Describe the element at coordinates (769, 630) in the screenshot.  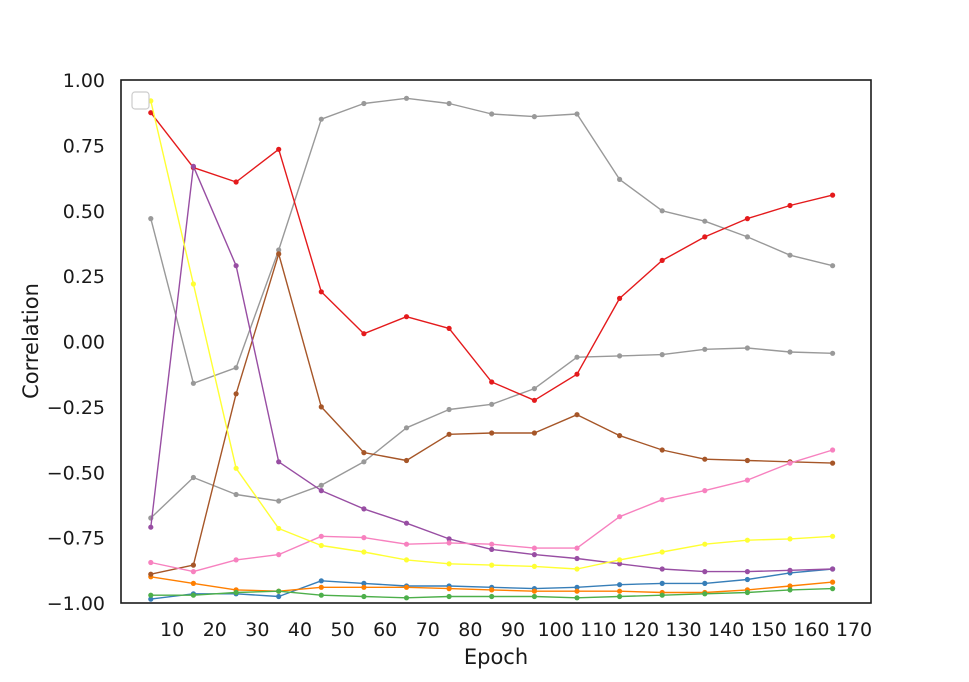
I see `x-tick-label: 150` at that location.